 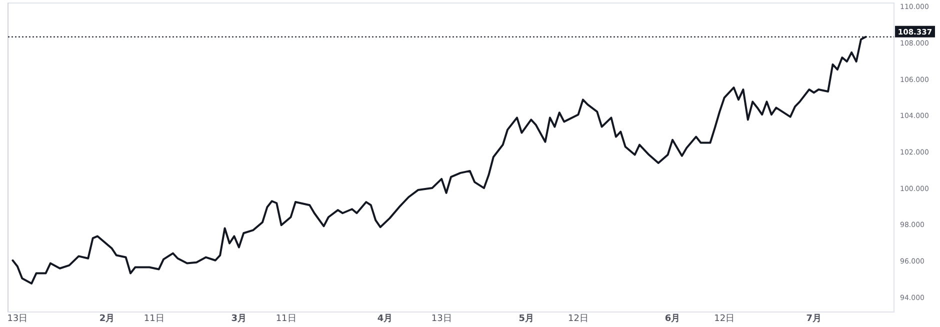 I want to click on x-tick-label: 3月, so click(x=239, y=318).